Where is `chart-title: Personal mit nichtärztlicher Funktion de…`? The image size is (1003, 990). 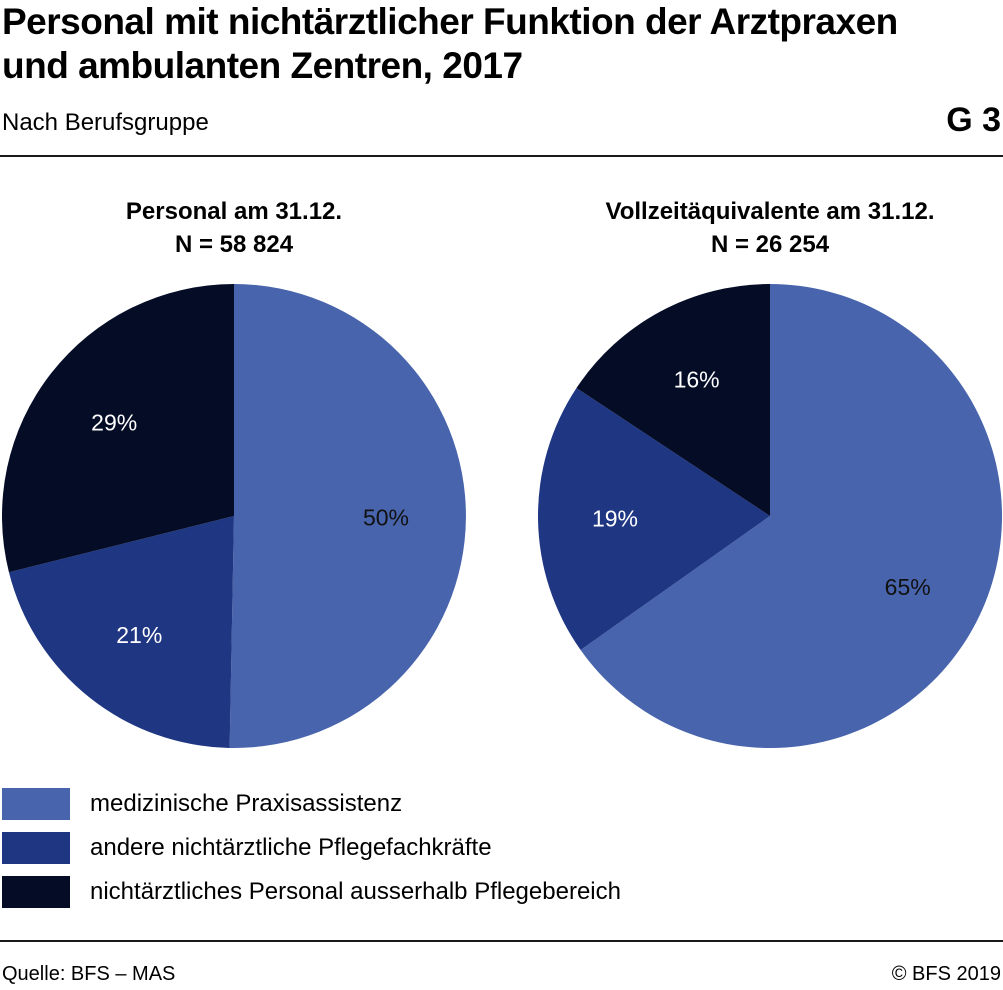
chart-title: Personal mit nichtärztlicher Funktion de… is located at coordinates (450, 43).